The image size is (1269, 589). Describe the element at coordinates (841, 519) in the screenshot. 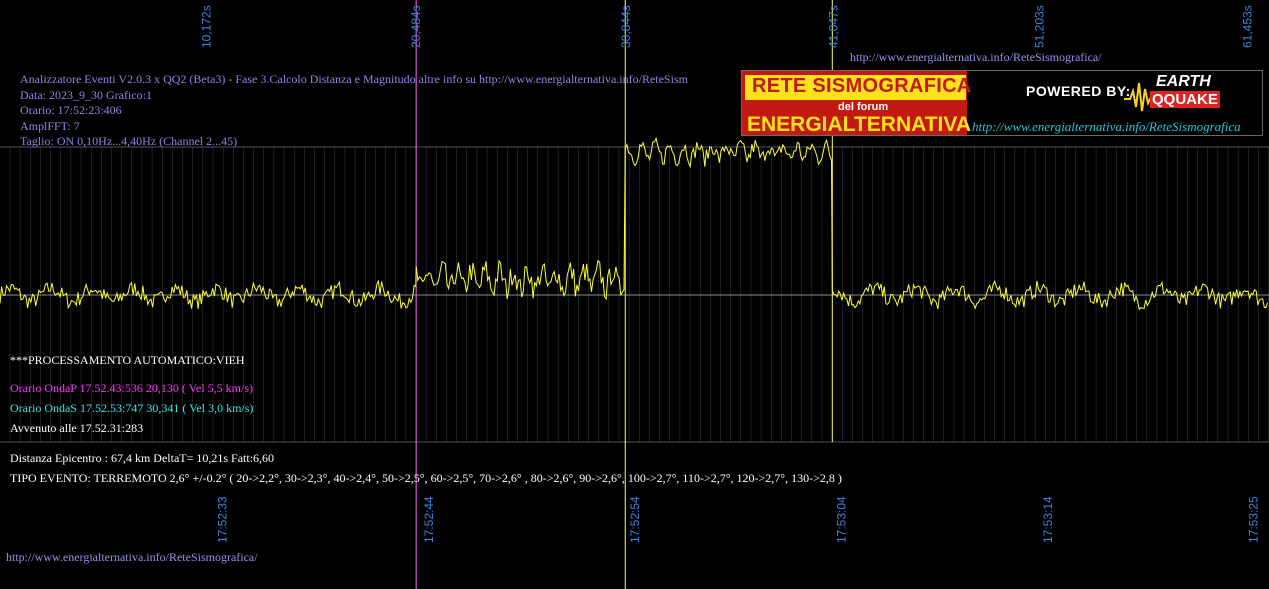

I see `bottom-tick-label: 17:53:04` at that location.